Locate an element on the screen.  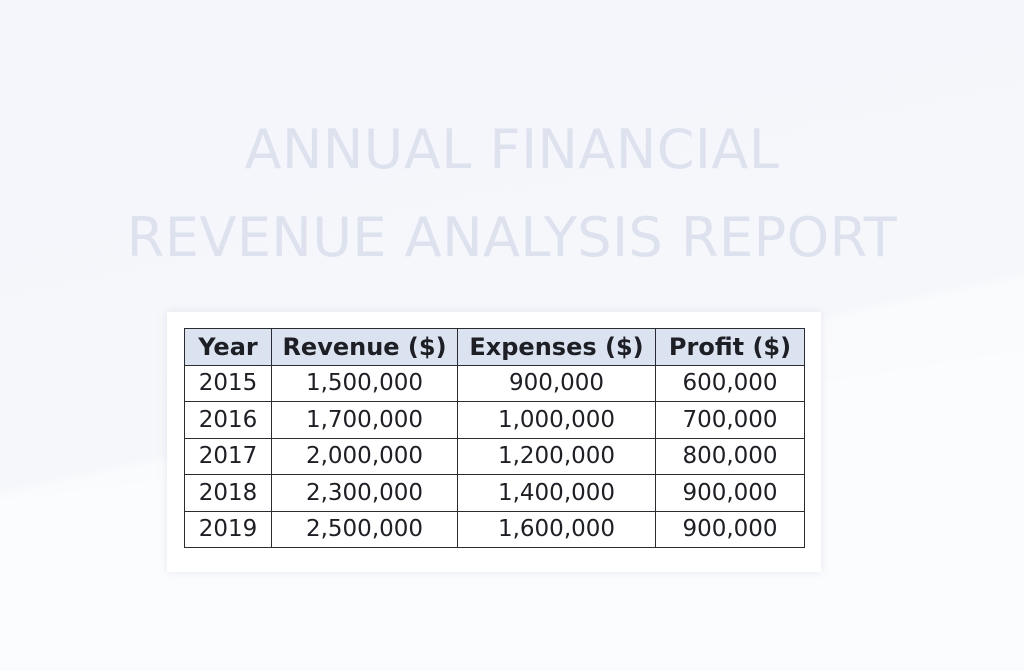
cell-expenses: 1,600,000 is located at coordinates (556, 529).